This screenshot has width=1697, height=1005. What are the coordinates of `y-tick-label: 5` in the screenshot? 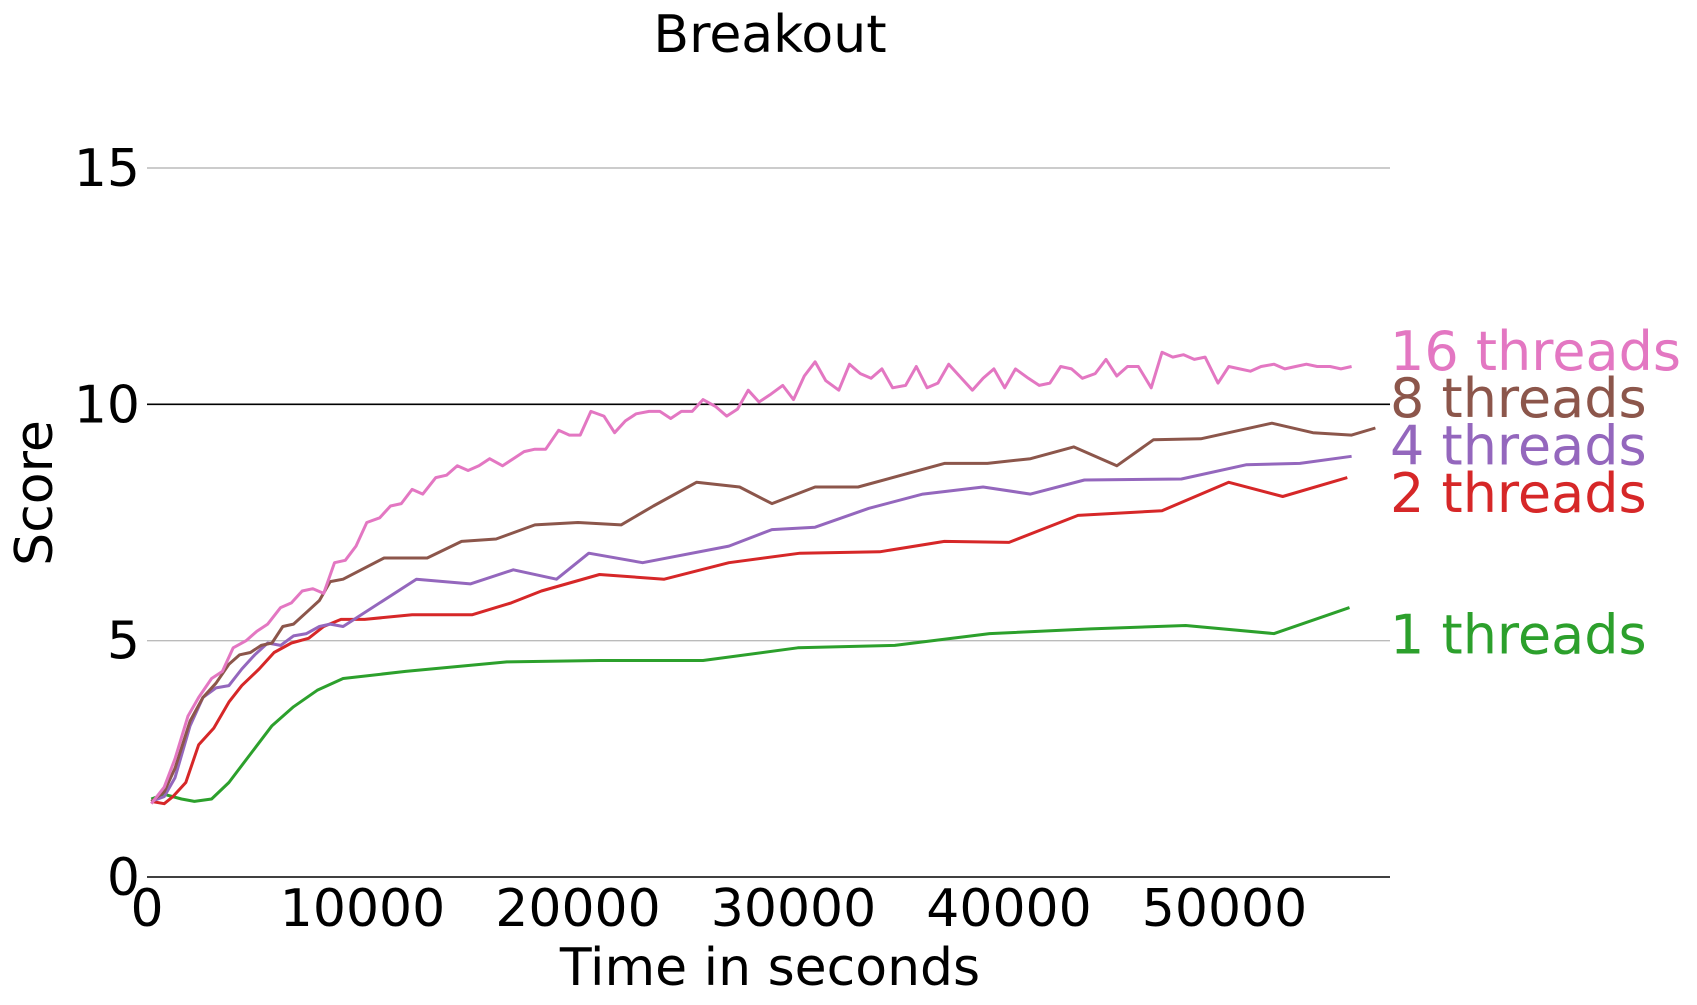 It's located at (123, 642).